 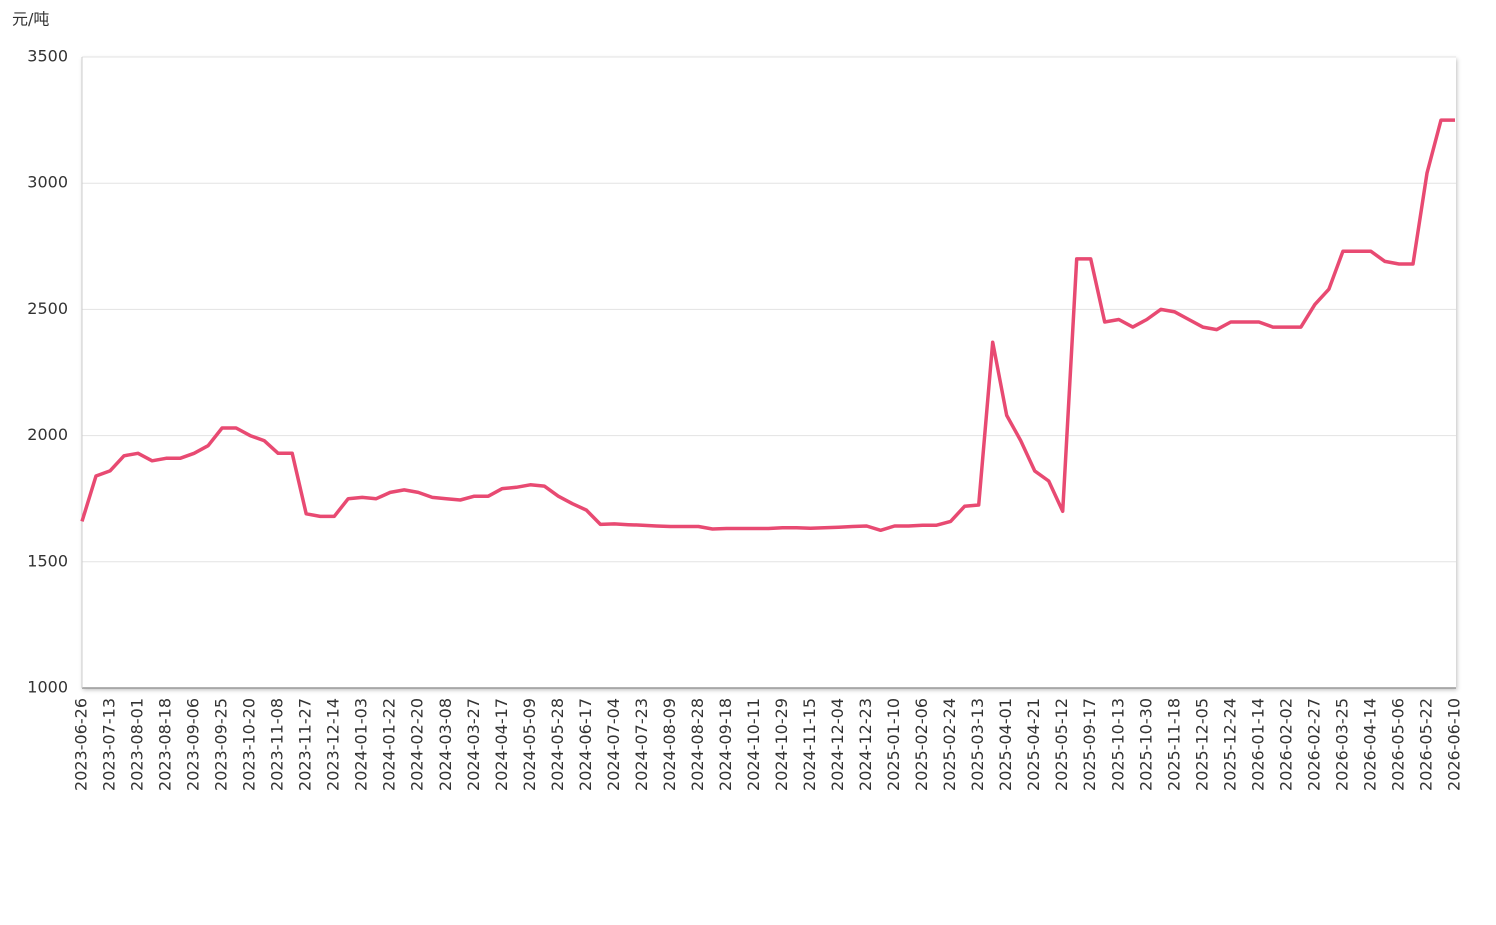 What do you see at coordinates (529, 744) in the screenshot?
I see `x-tick-label: 2024-05-09` at bounding box center [529, 744].